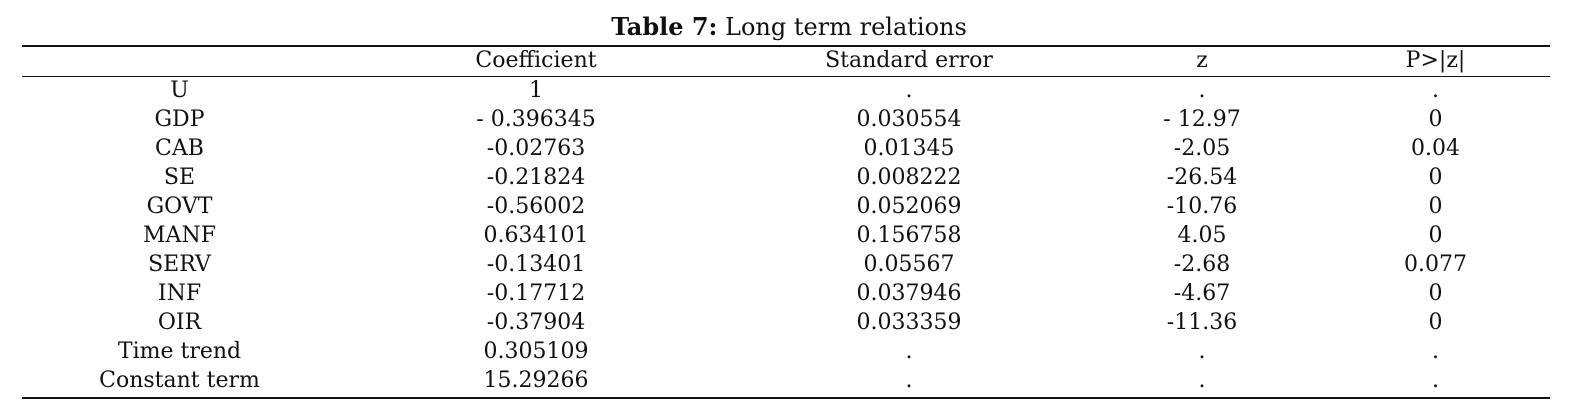  What do you see at coordinates (536, 206) in the screenshot?
I see `row-coefficient: -0.56002` at bounding box center [536, 206].